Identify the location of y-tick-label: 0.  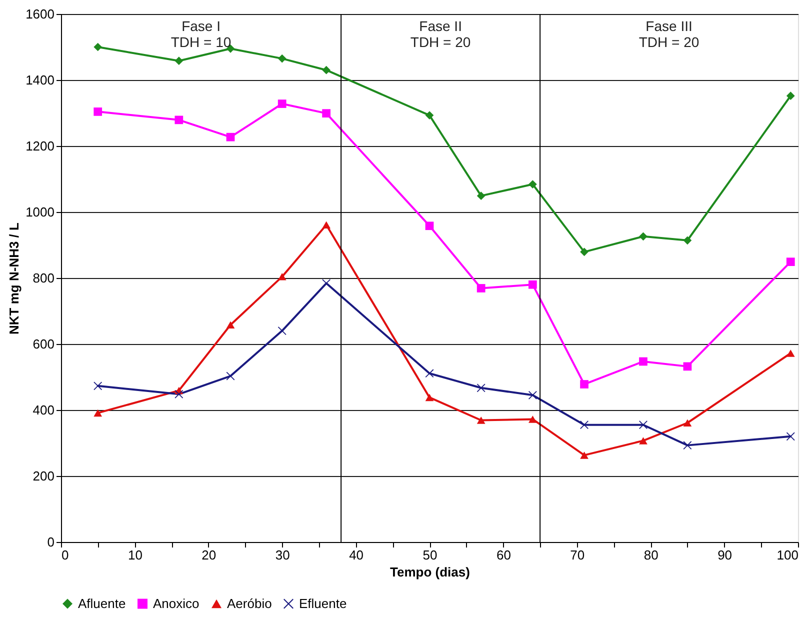
(50, 542).